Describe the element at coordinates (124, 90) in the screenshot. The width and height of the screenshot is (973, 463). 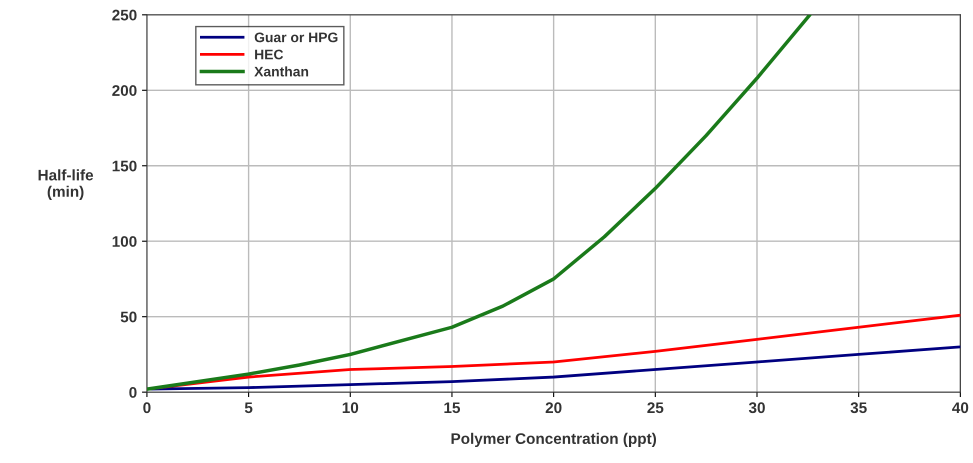
I see `y-tick-label: 200` at that location.